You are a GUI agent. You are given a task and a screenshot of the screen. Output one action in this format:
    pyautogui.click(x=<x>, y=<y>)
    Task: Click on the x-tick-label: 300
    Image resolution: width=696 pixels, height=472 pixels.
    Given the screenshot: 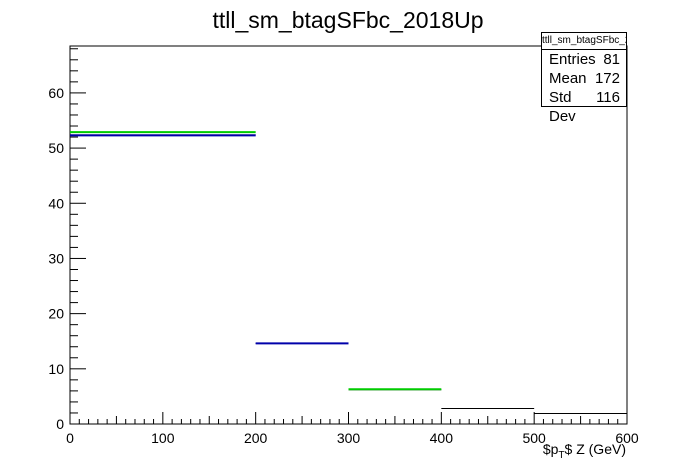 What is the action you would take?
    pyautogui.click(x=349, y=438)
    